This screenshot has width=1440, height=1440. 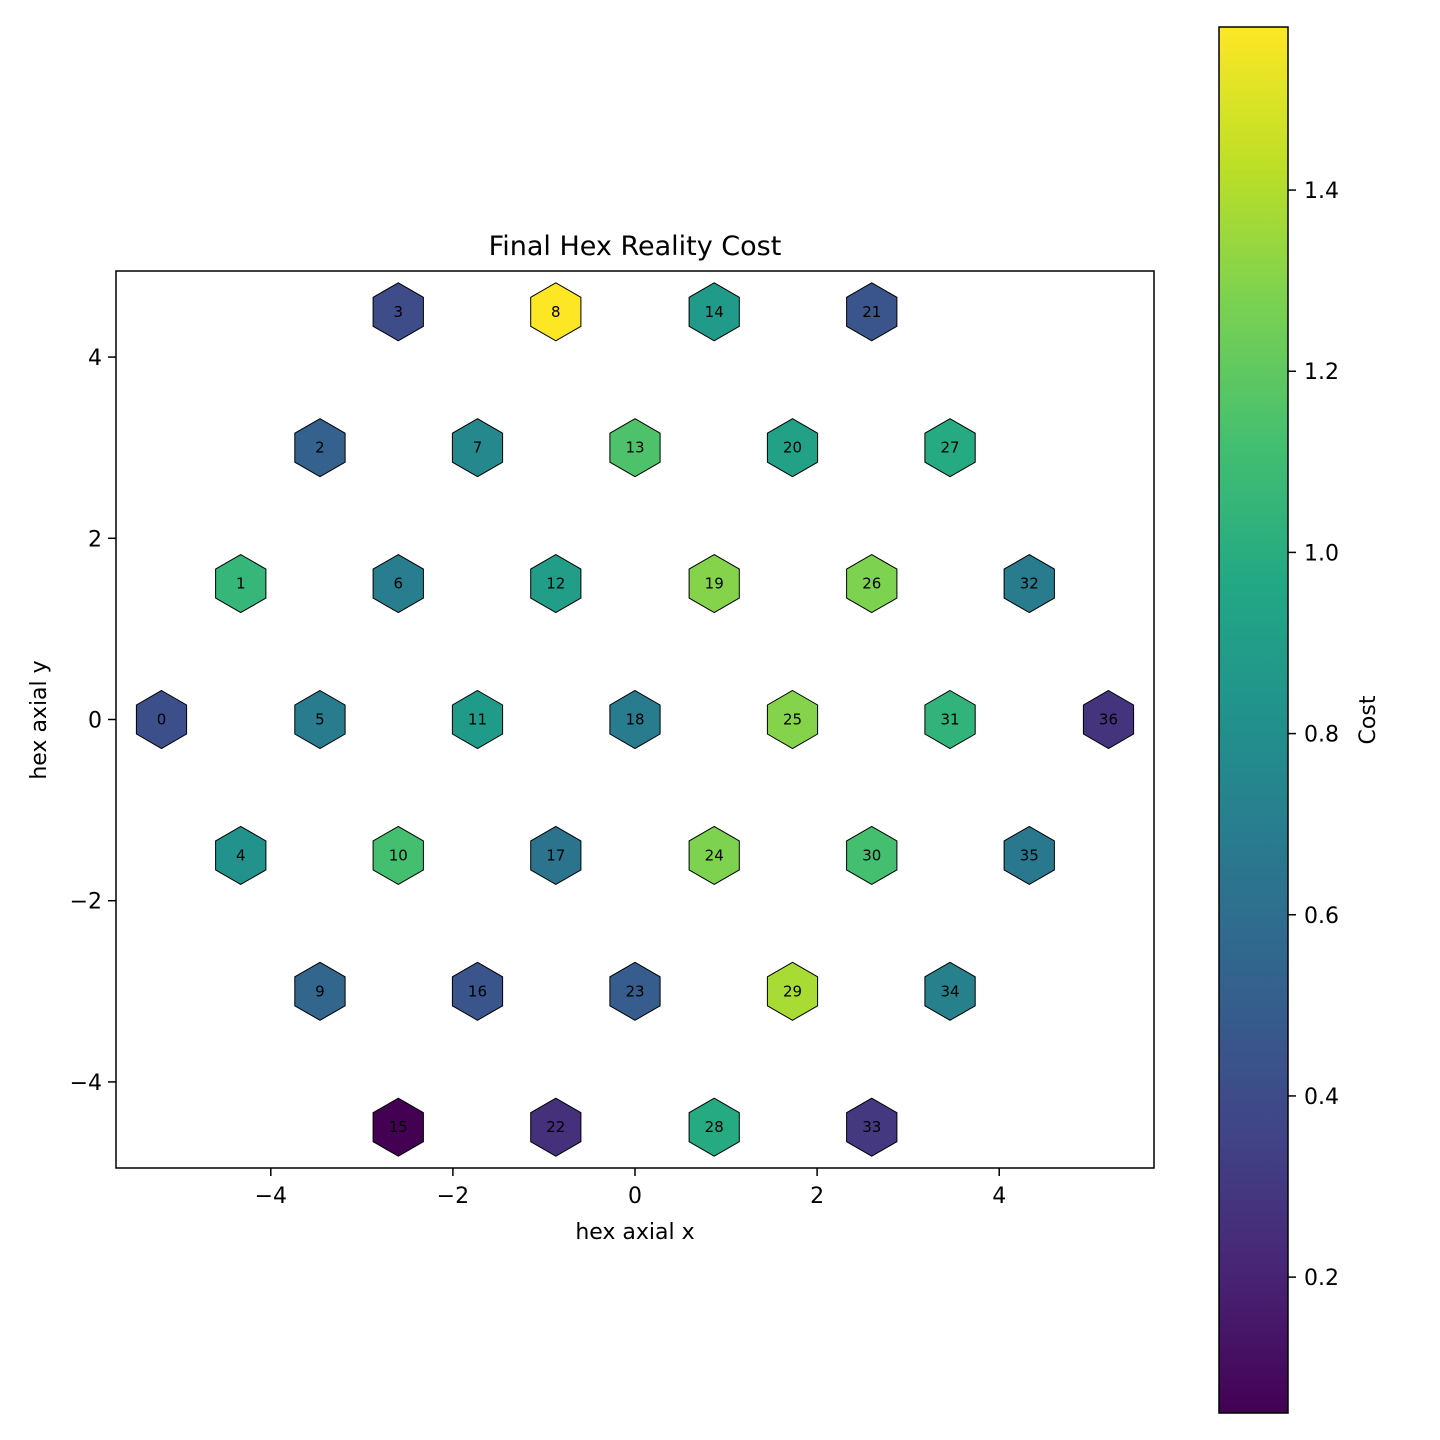 What do you see at coordinates (634, 1232) in the screenshot?
I see `x-axis-title: hex axial x` at bounding box center [634, 1232].